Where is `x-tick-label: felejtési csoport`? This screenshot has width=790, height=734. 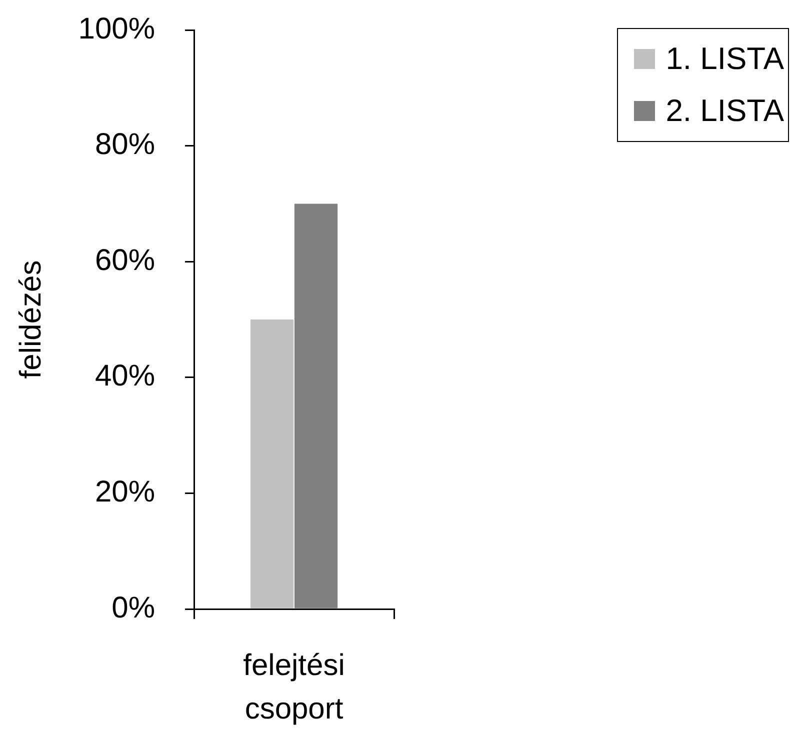 x-tick-label: felejtési csoport is located at coordinates (294, 687).